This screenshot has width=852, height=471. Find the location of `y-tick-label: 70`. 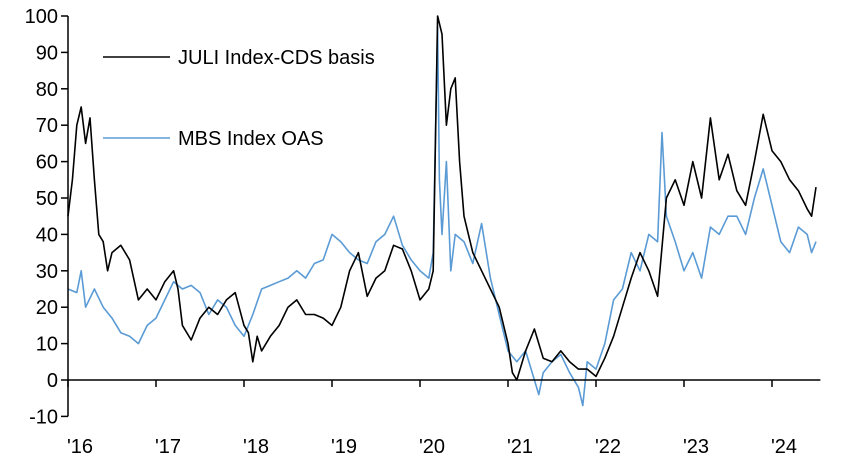

y-tick-label: 70 is located at coordinates (47, 126).